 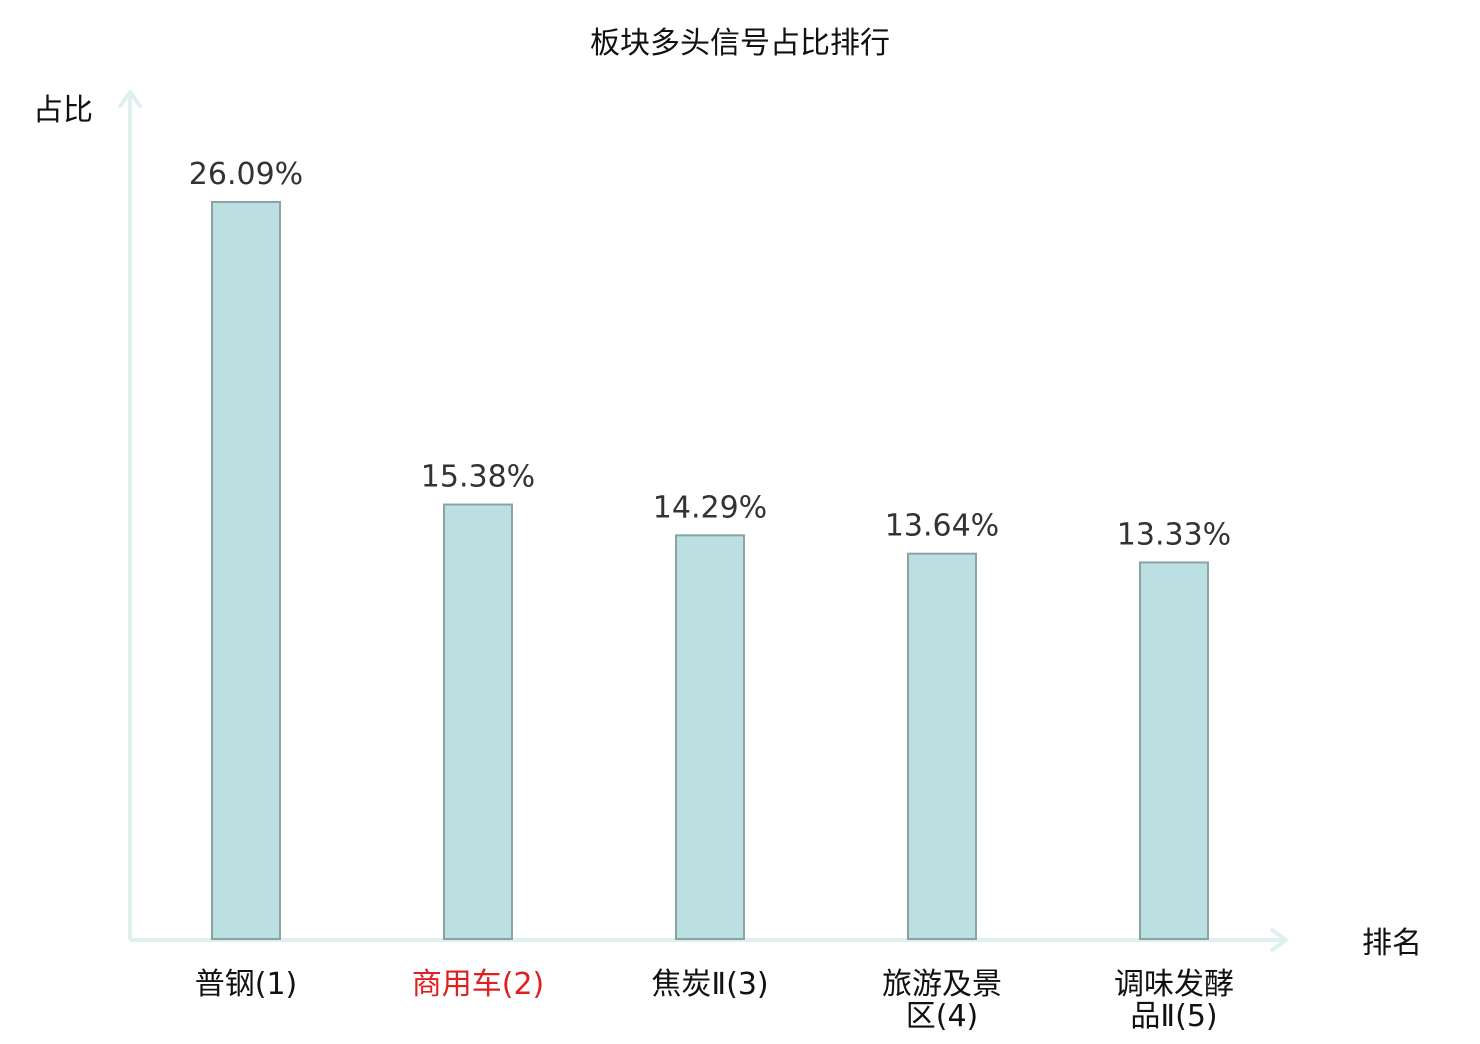 What do you see at coordinates (1392, 943) in the screenshot?
I see `x-axis-label: 排名` at bounding box center [1392, 943].